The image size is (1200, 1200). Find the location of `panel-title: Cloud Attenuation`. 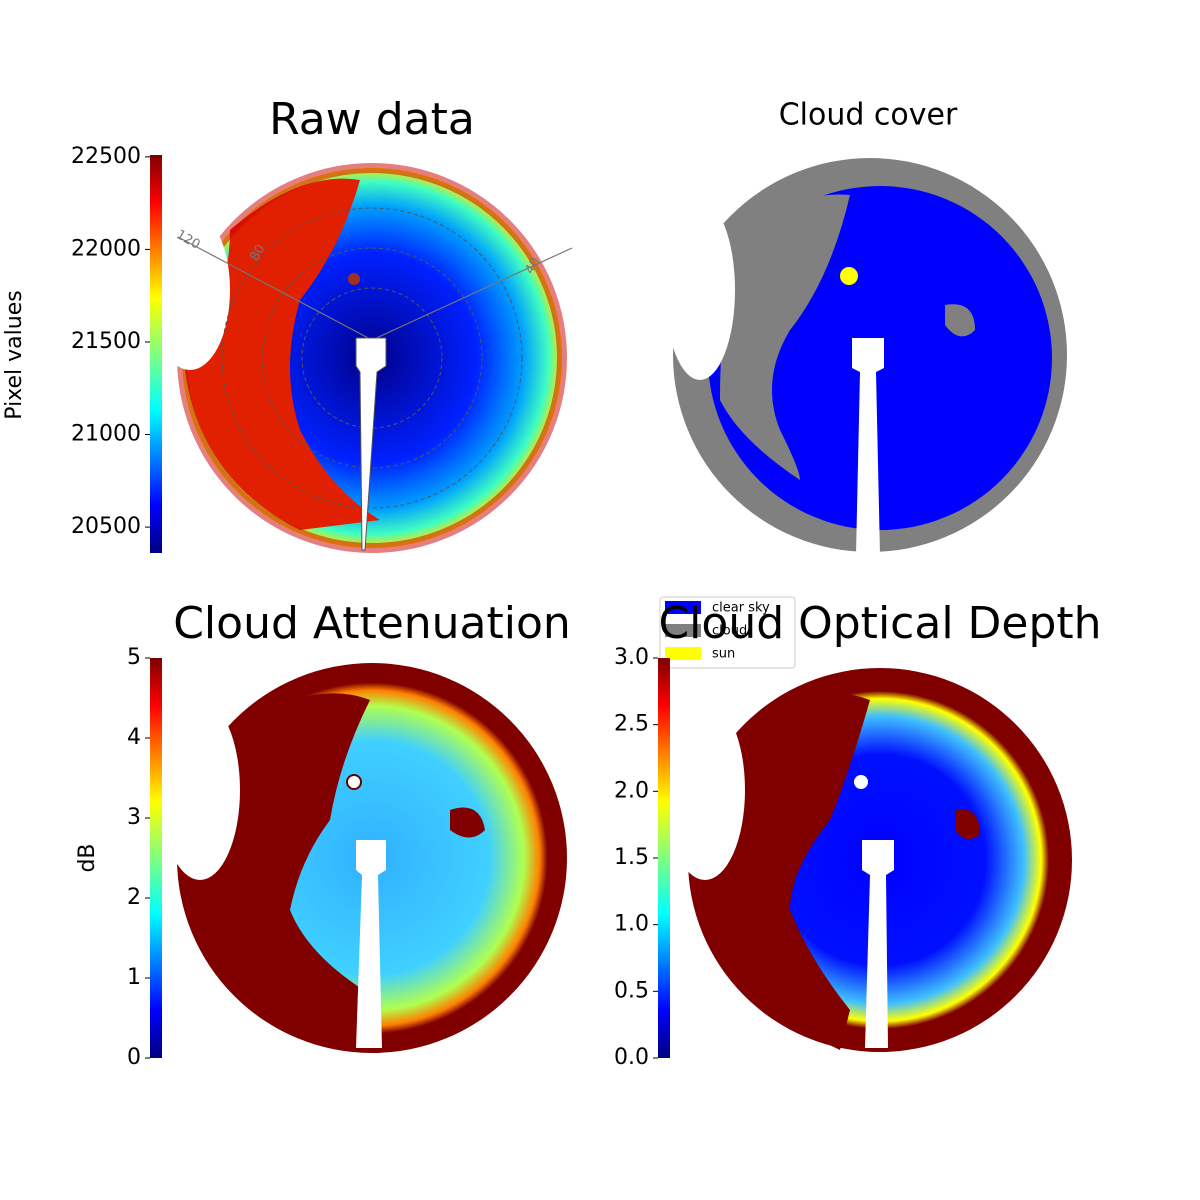

panel-title: Cloud Attenuation is located at coordinates (372, 623).